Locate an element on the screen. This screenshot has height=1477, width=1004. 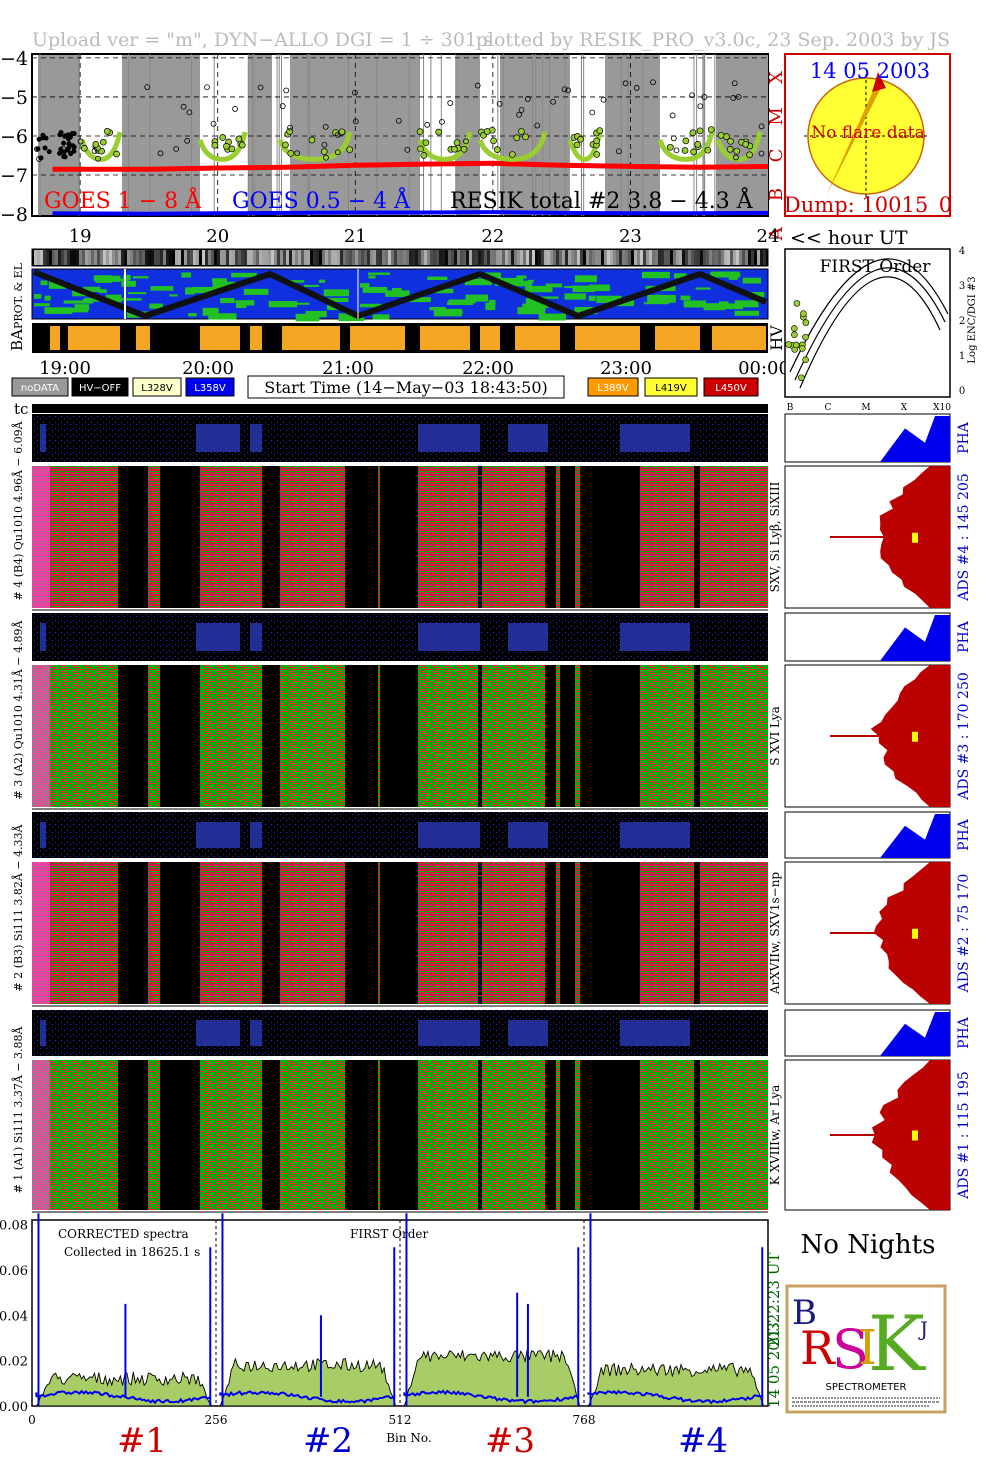
goes-grid is located at coordinates (400, 135).